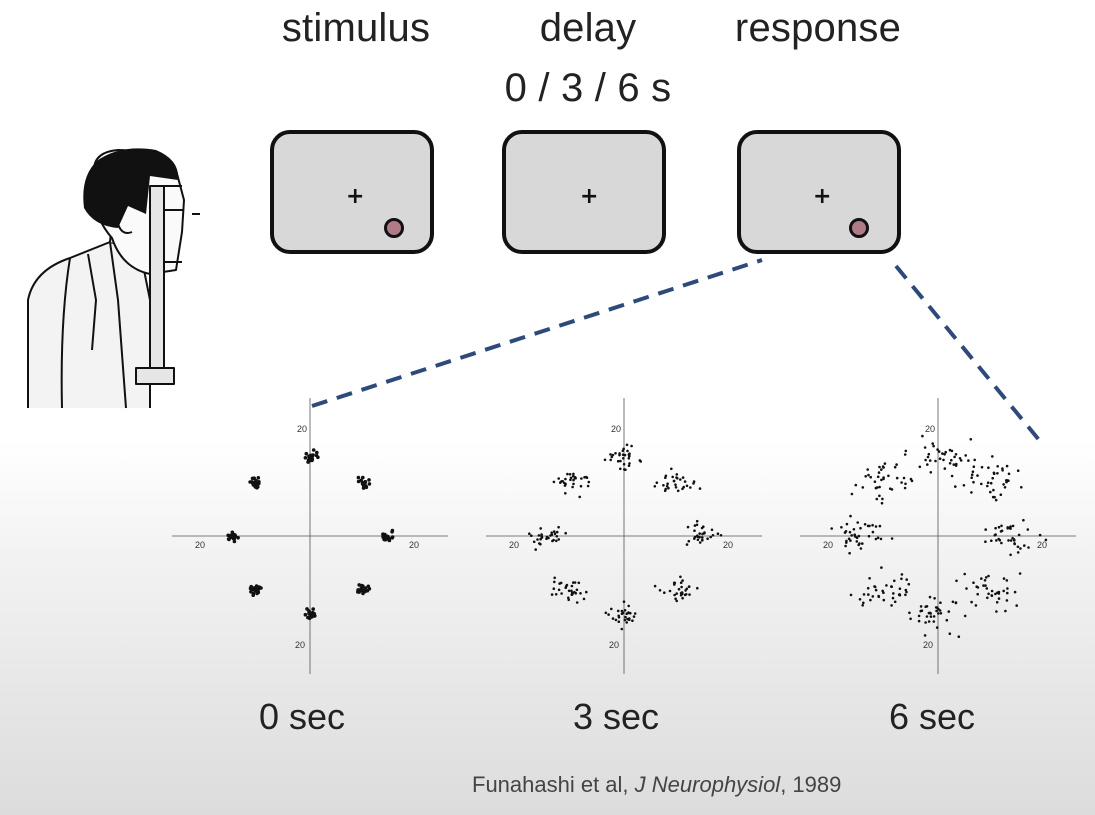 This screenshot has height=815, width=1095. What do you see at coordinates (707, 784) in the screenshot?
I see `journal-name: J Neurophysiol` at bounding box center [707, 784].